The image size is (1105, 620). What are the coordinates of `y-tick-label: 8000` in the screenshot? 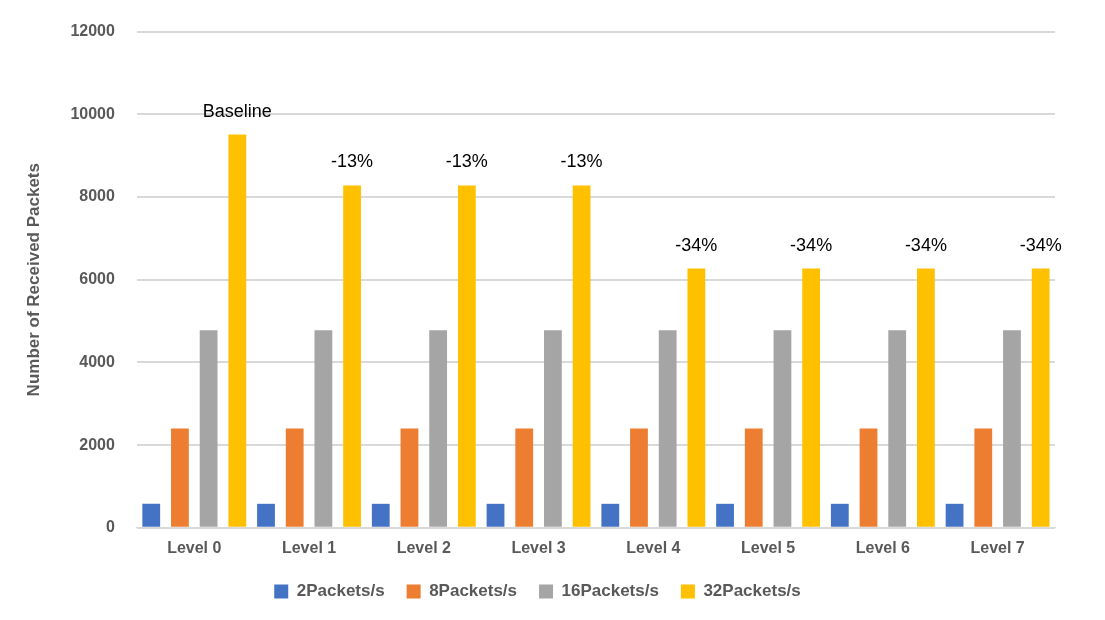 It's located at (97, 196).